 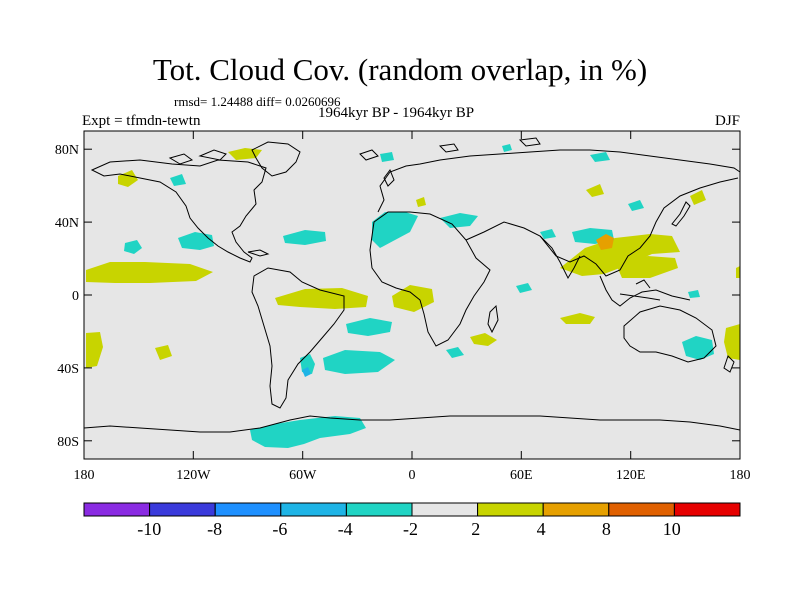 I want to click on y-tick-label: 80S, so click(x=68, y=442).